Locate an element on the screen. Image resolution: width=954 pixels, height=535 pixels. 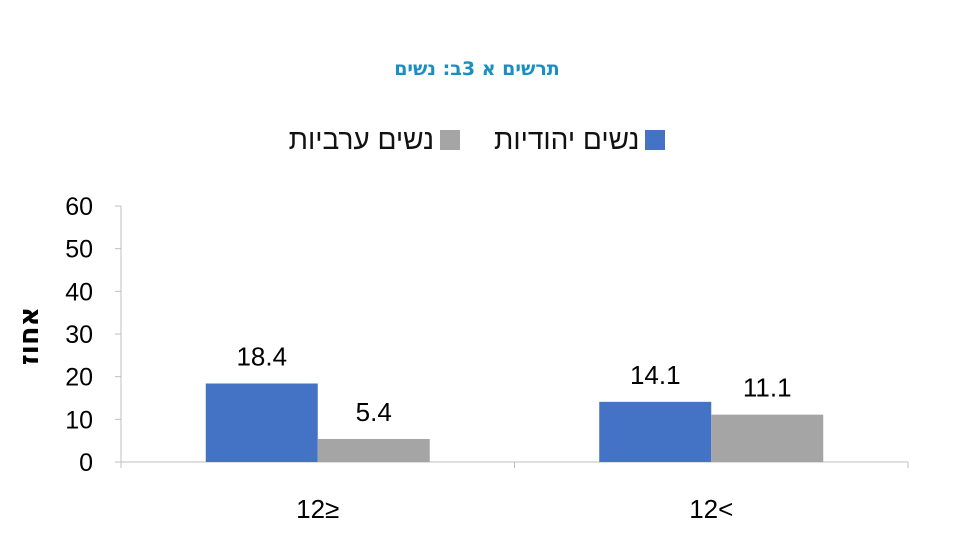
legend-label-series-2: נשים ערביות is located at coordinates (361, 139).